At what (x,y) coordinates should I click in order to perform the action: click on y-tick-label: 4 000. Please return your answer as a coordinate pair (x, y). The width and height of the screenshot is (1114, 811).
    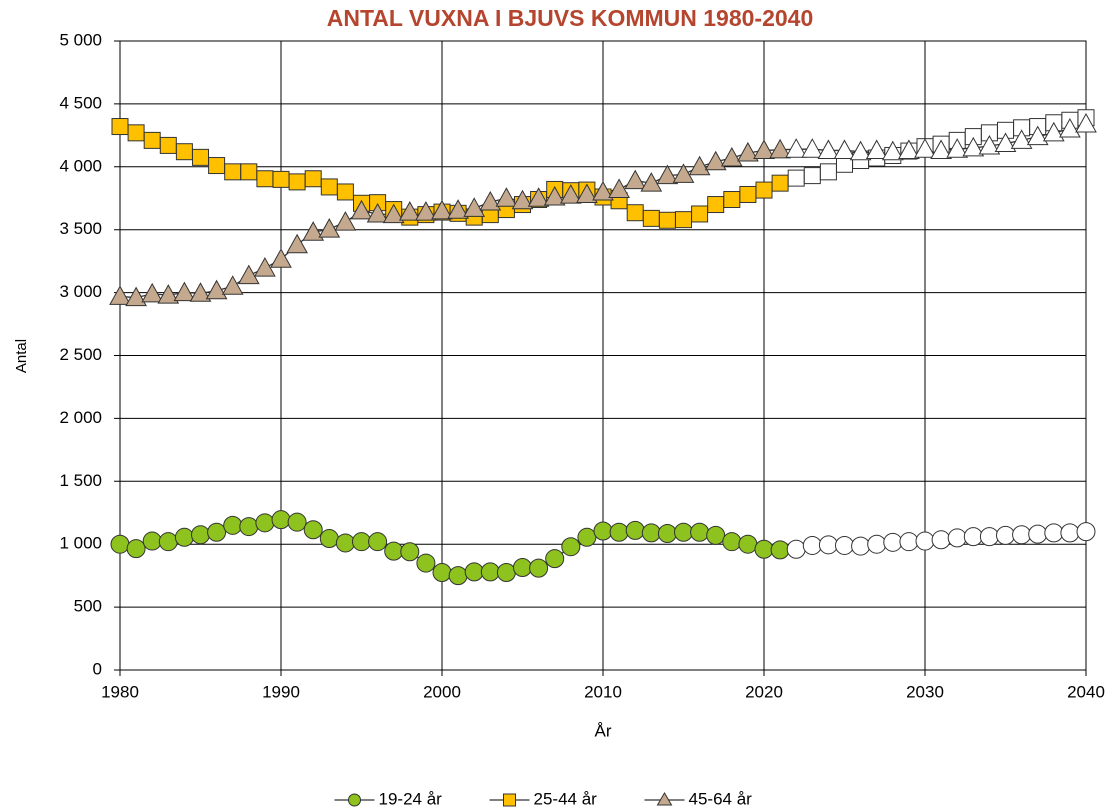
    Looking at the image, I should click on (80, 165).